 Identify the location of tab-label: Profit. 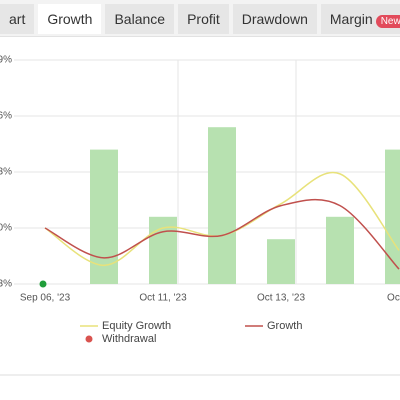
(203, 19).